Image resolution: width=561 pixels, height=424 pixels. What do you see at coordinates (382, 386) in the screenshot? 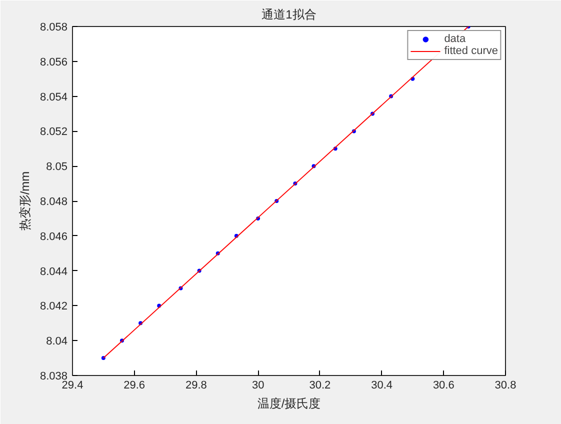
I see `x-tick-label: 30.4` at bounding box center [382, 386].